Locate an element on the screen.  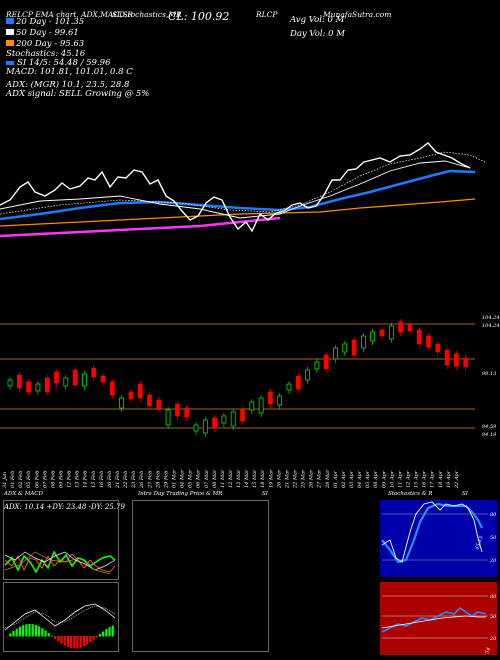
ema200-text: 200 Day - 95.63 is located at coordinates (50, 44).